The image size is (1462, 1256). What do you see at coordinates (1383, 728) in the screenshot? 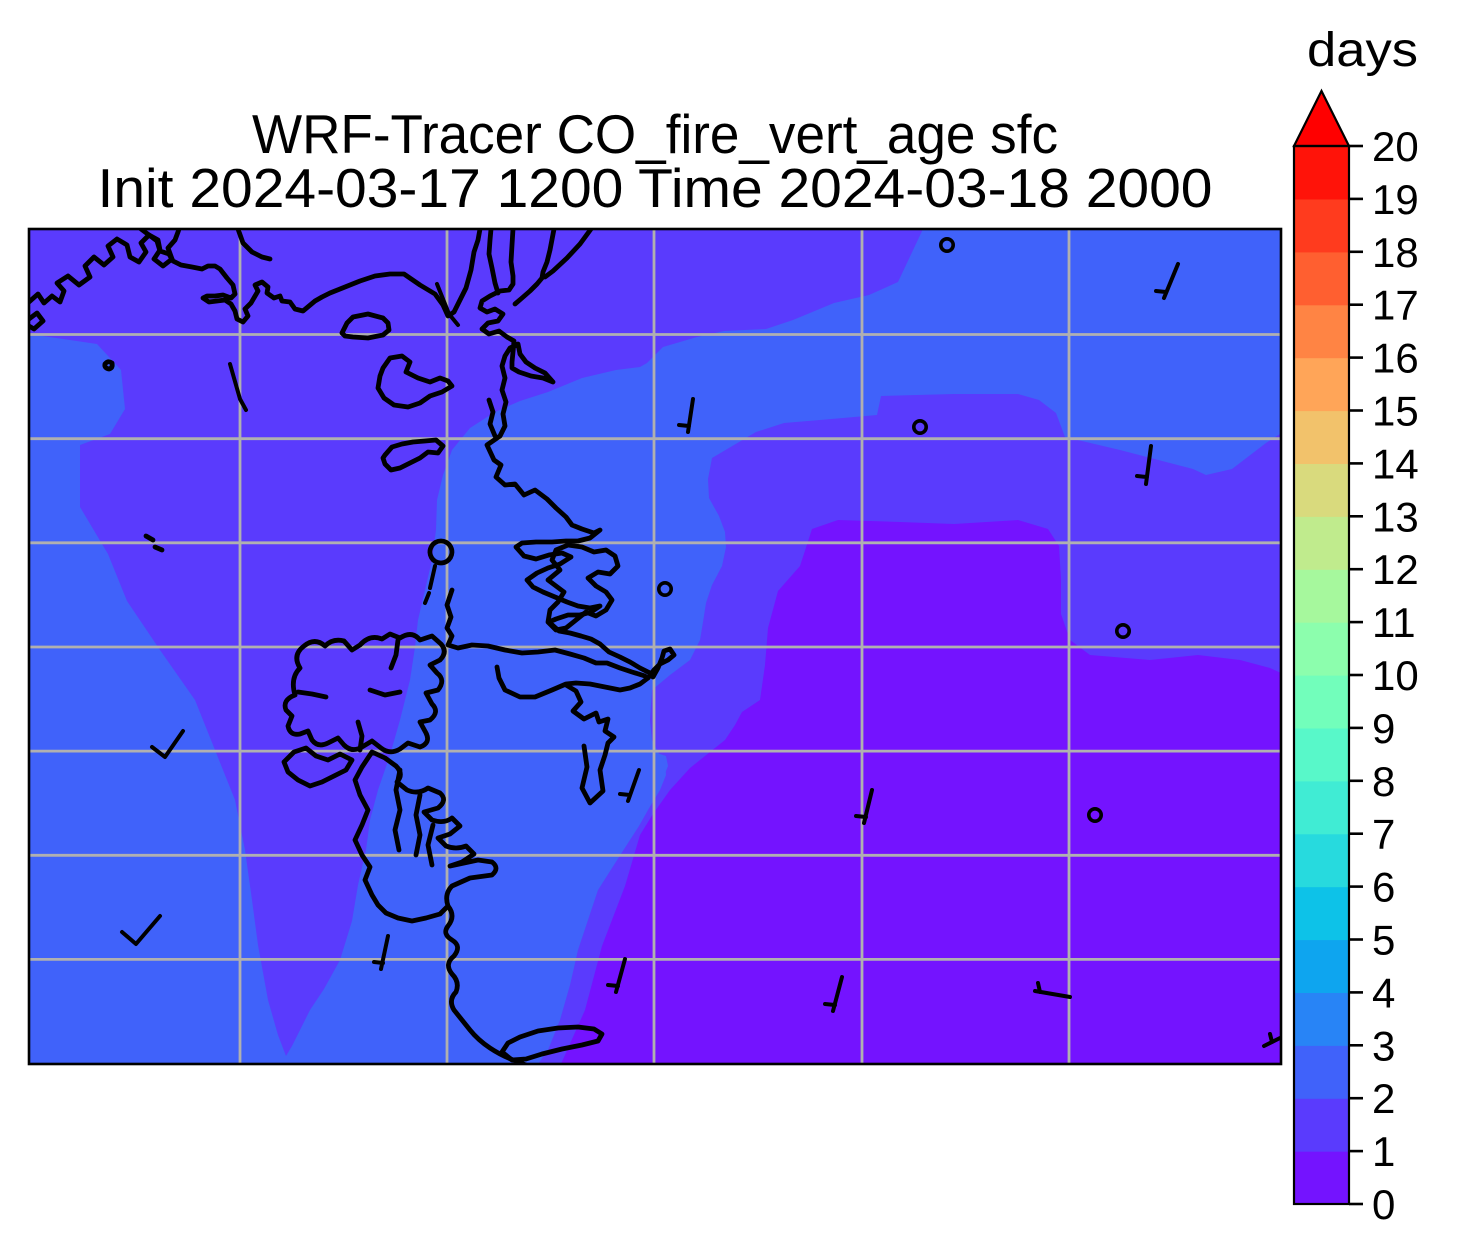
I see `svg-text: 9` at bounding box center [1383, 728].